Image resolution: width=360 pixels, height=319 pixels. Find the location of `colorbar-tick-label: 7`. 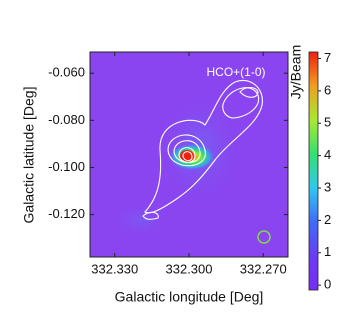

colorbar-tick-label: 7 is located at coordinates (327, 57).